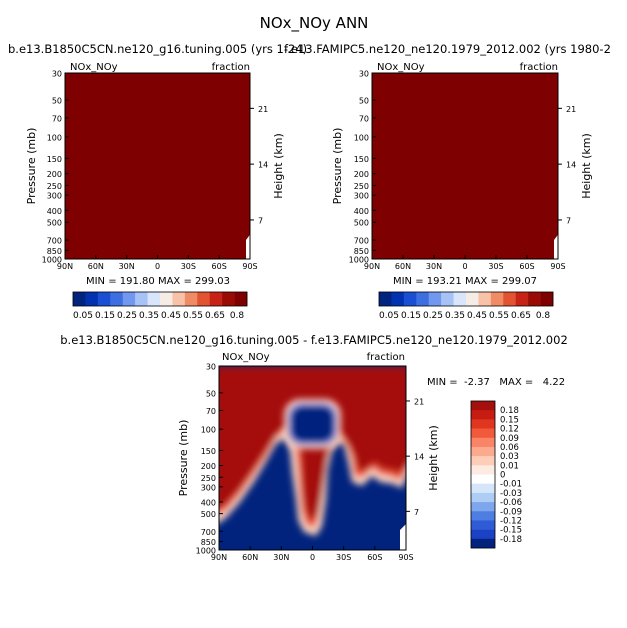  I want to click on colorbar-label: 0.35, so click(149, 316).